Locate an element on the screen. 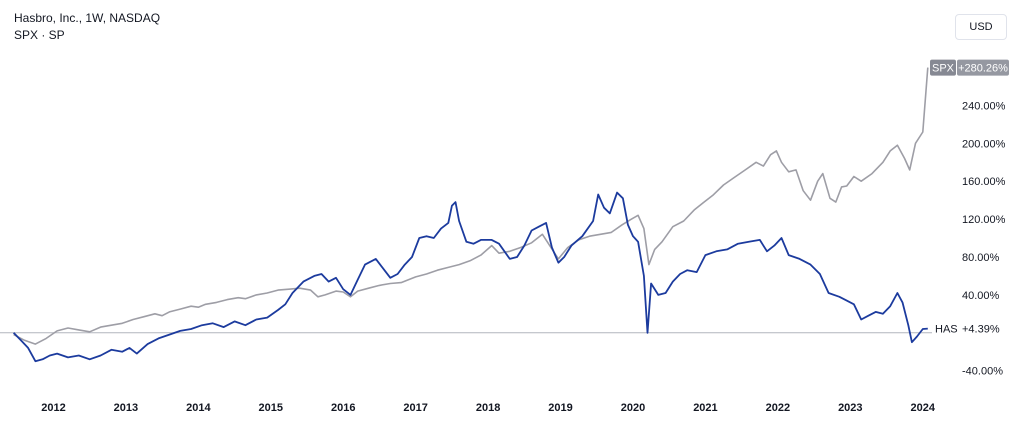  x-tick-label: 2014 is located at coordinates (198, 408).